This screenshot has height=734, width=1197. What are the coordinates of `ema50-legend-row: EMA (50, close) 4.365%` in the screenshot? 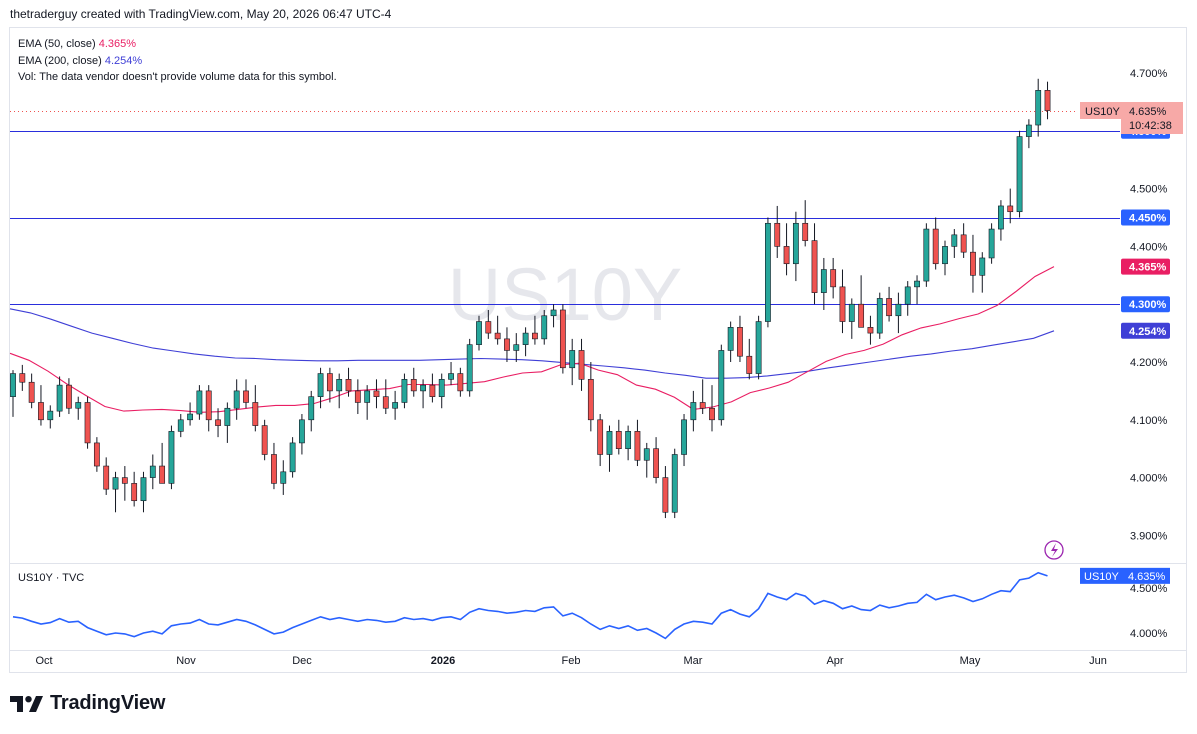 It's located at (177, 44).